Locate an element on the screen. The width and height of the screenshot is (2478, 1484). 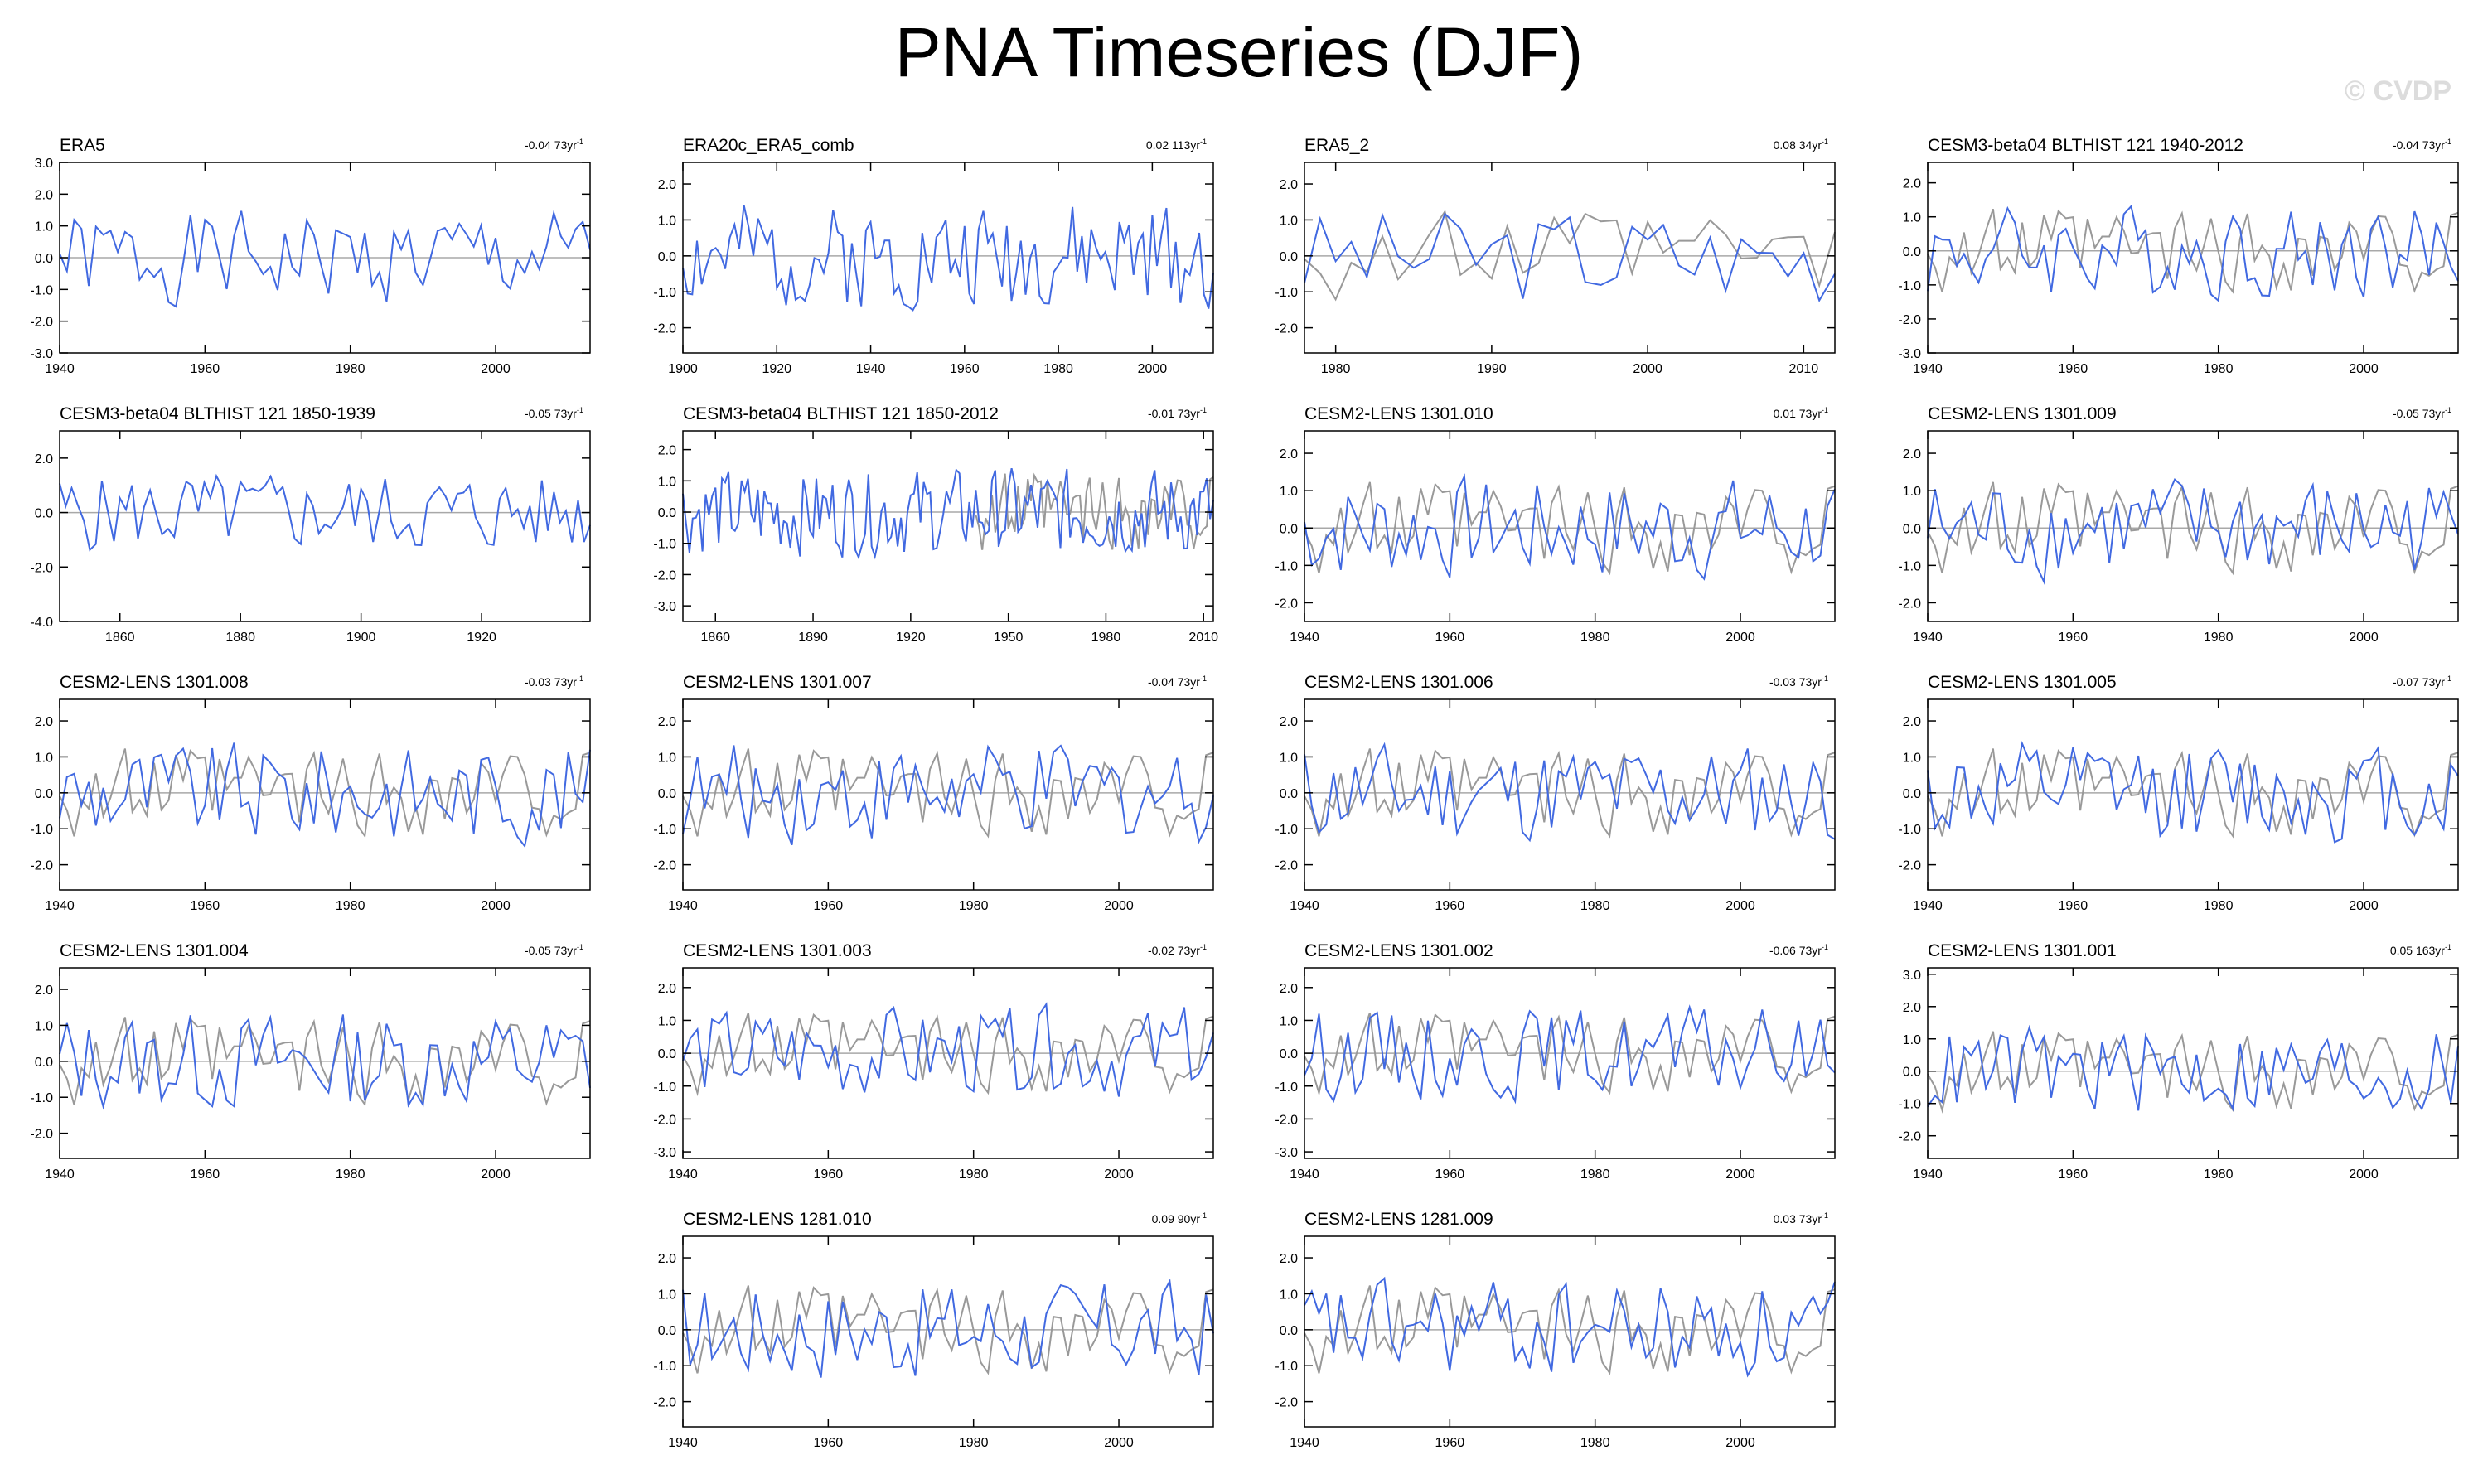
trend-label: -0.07 73yr-1 is located at coordinates (2422, 681).